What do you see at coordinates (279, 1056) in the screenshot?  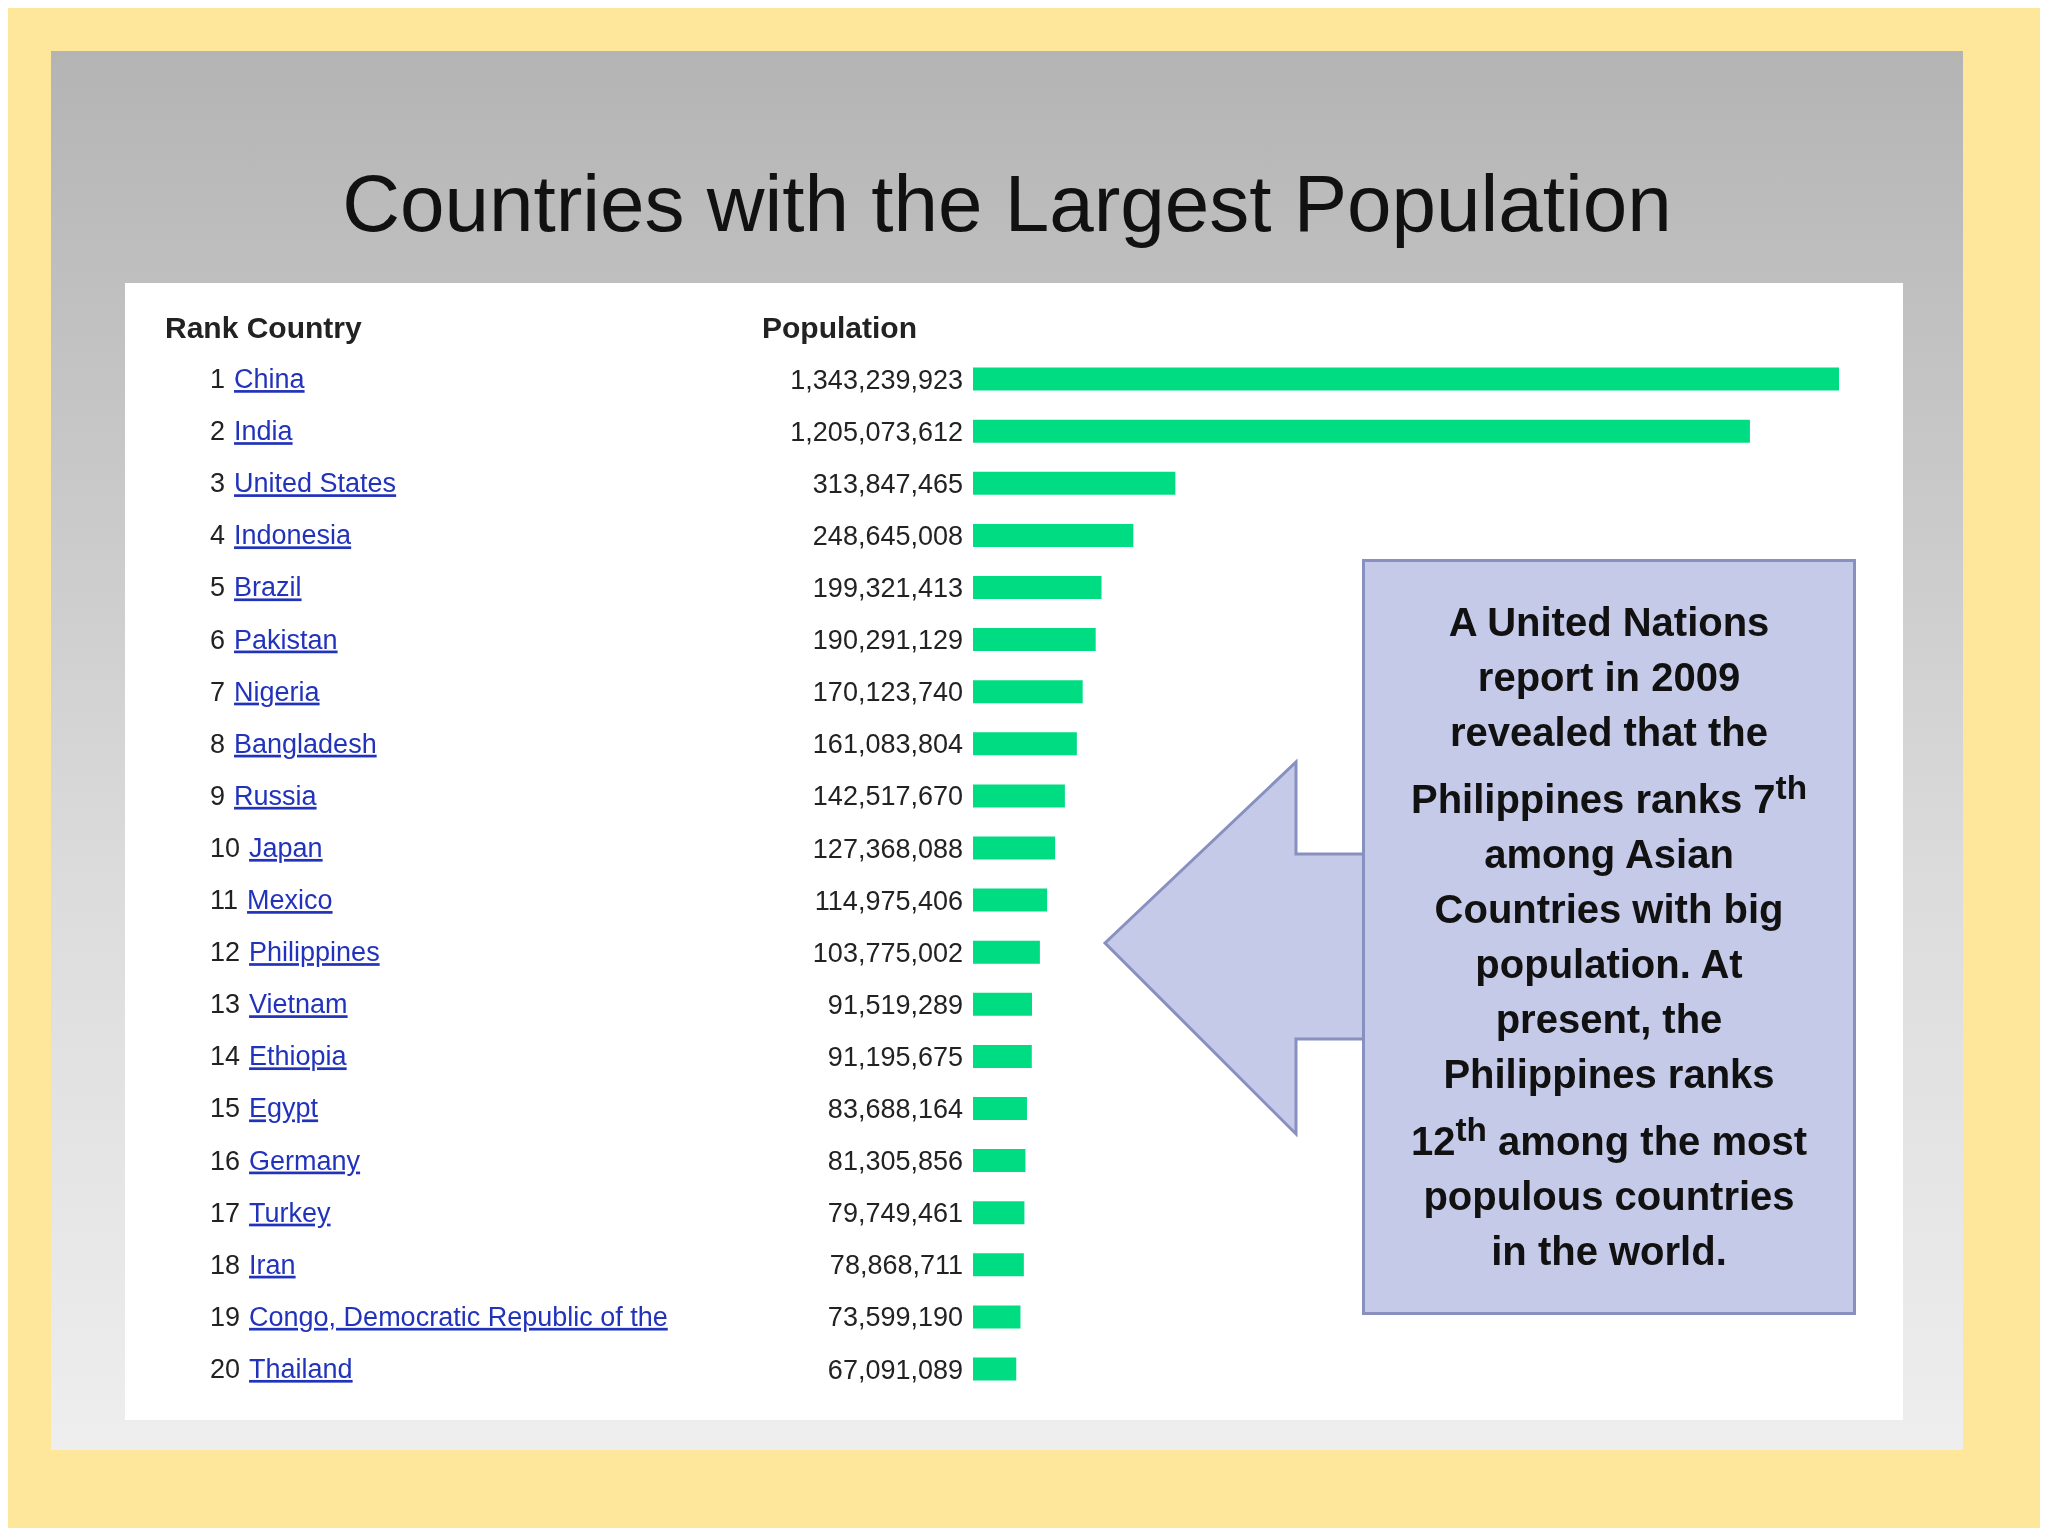 I see `y-tick-label: 14 Ethiopia` at bounding box center [279, 1056].